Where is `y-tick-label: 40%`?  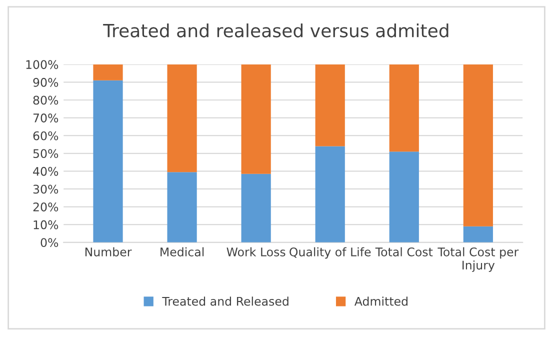
y-tick-label: 40% is located at coordinates (45, 171).